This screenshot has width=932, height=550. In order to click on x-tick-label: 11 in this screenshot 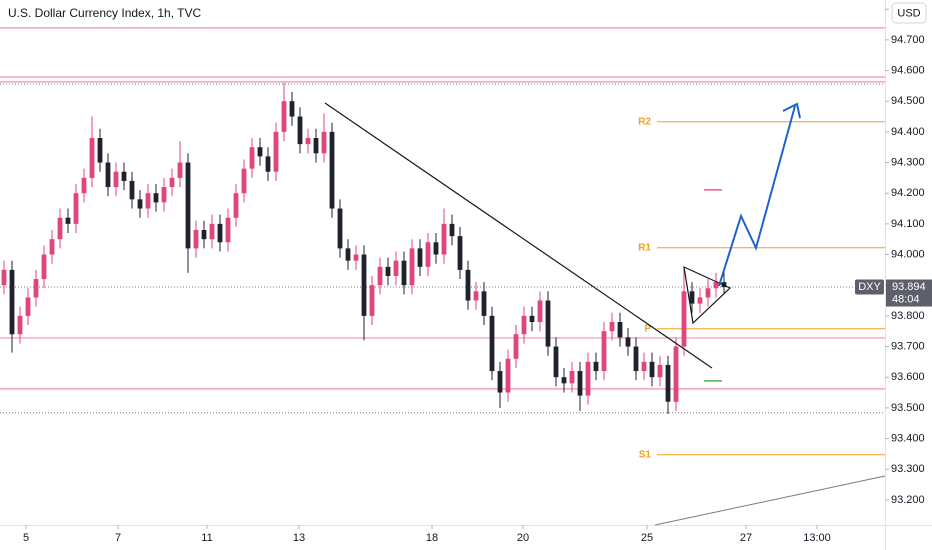, I will do `click(206, 538)`.